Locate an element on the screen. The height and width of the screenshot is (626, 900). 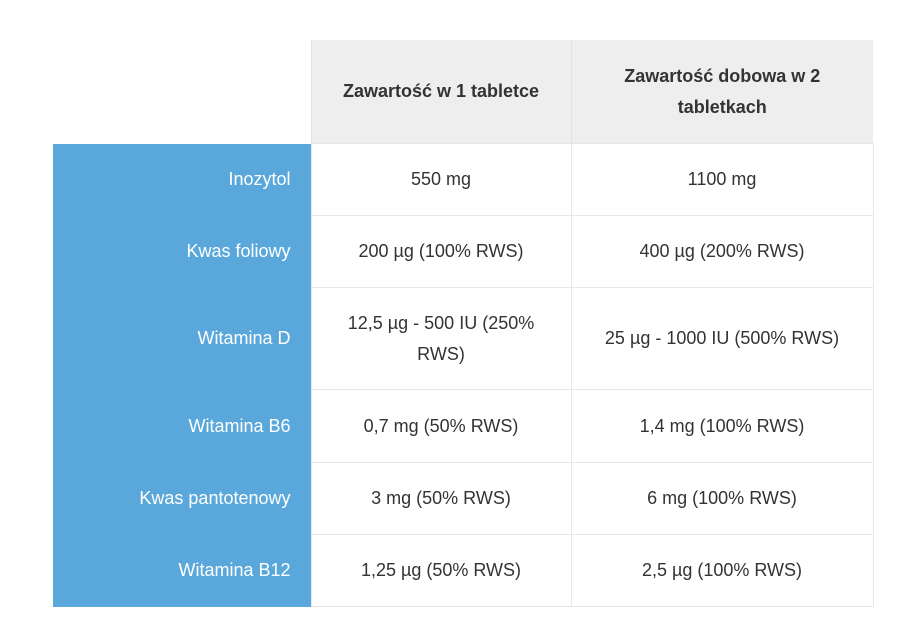
table-row: Inozytol 550 mg 1100 mg is located at coordinates (463, 179).